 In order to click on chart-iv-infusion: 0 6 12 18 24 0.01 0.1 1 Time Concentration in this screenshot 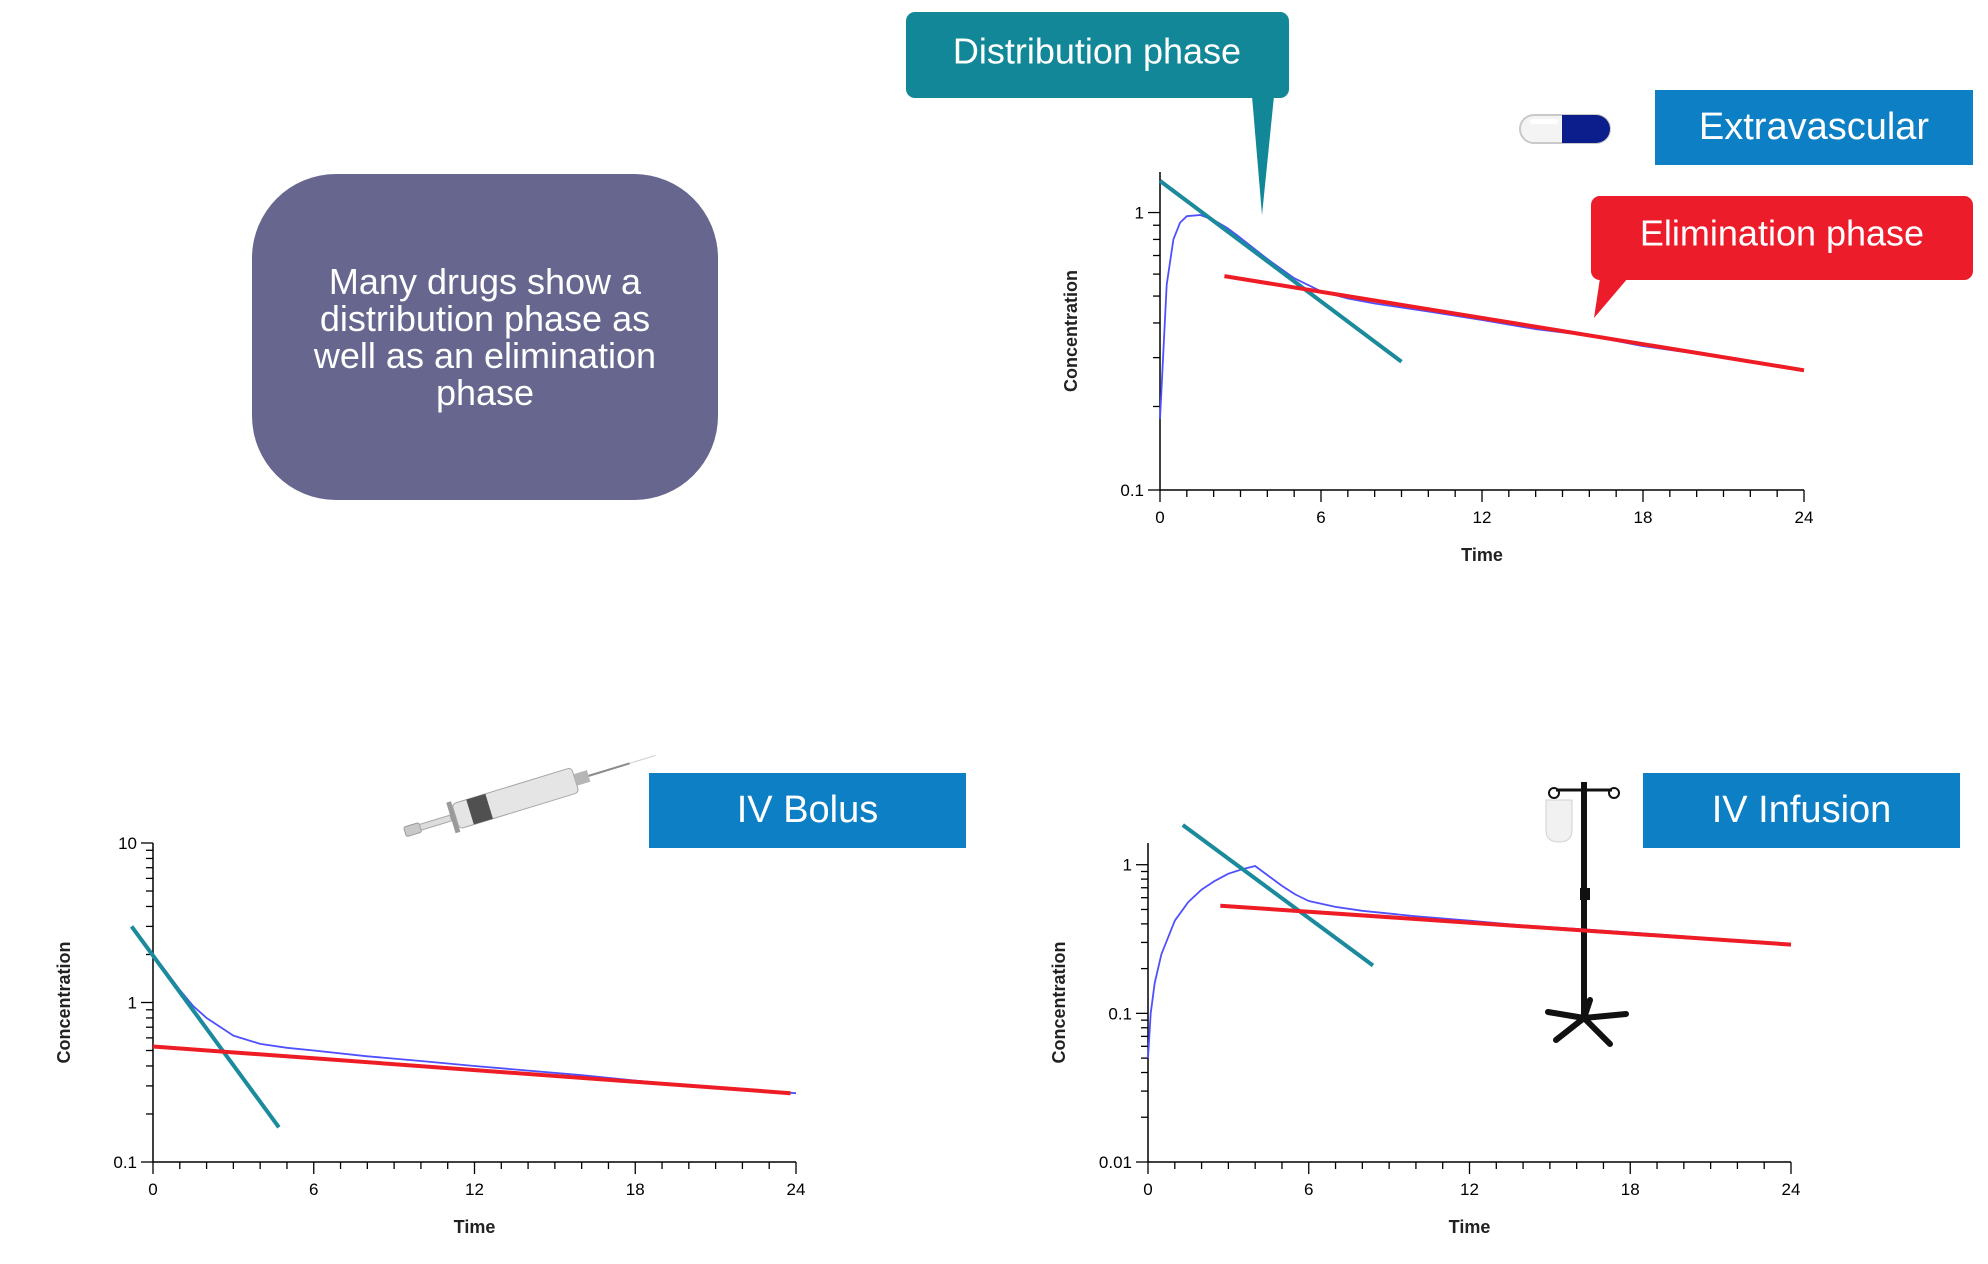, I will do `click(1425, 1030)`.